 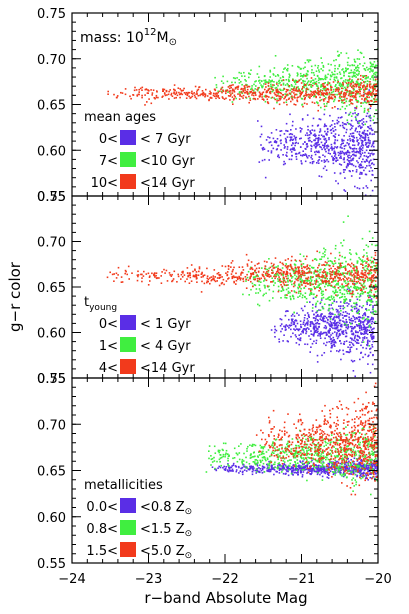 I want to click on legend-title-text: mean ages, so click(x=120, y=117).